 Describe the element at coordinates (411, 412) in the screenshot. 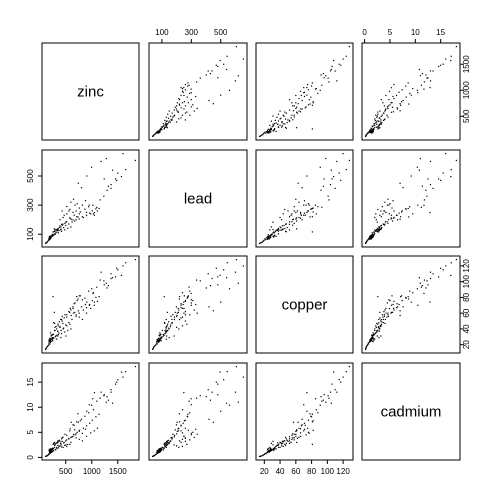

I see `variable-label: cadmium` at that location.